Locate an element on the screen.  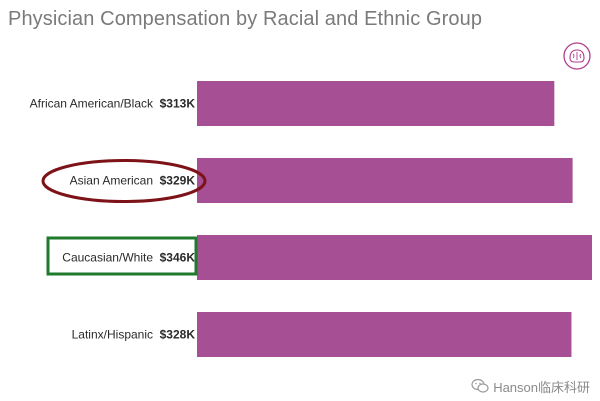
value-label-african-american-black: $313K is located at coordinates (178, 104).